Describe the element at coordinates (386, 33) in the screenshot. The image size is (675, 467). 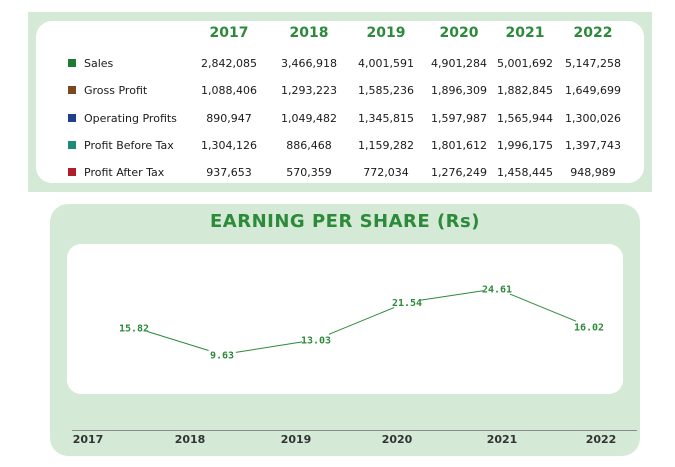
I see `year-header: 2019` at that location.